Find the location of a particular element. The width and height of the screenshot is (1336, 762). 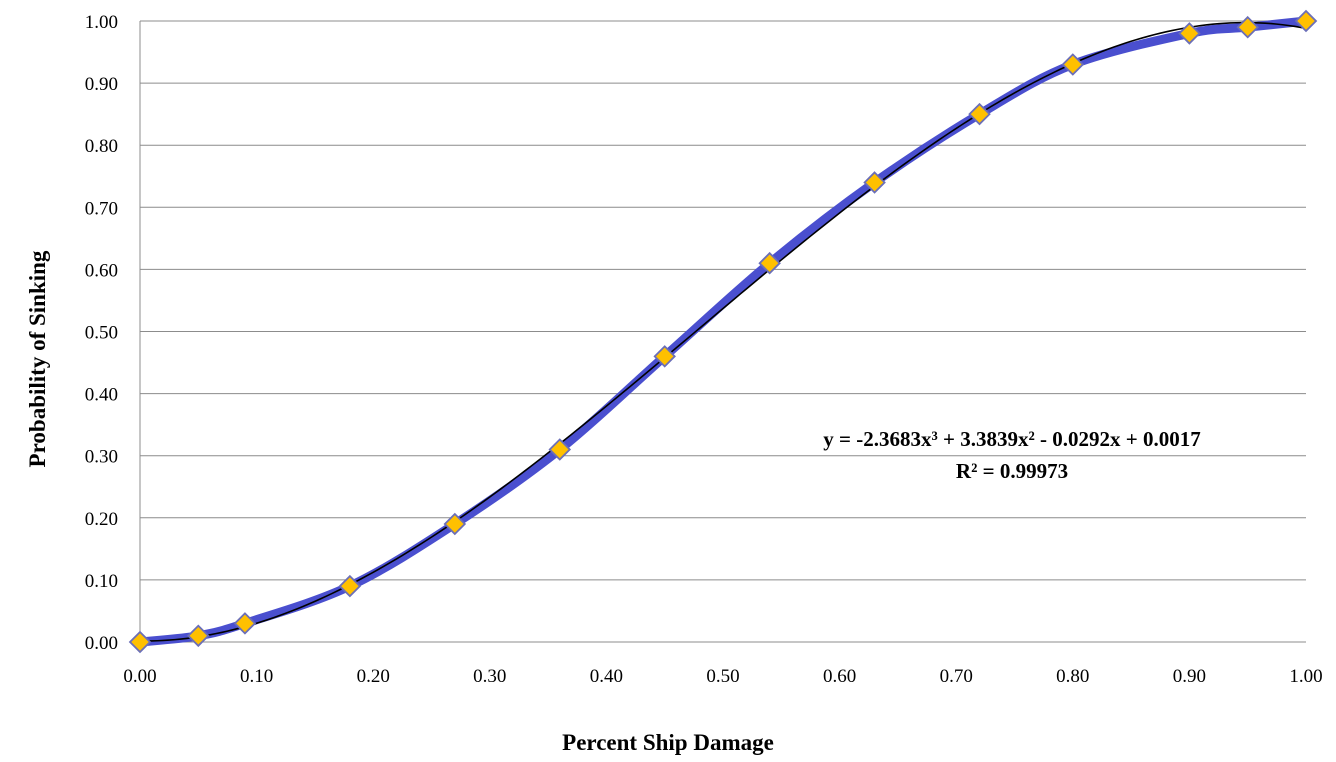

y-tick-label: 1.00 is located at coordinates (101, 22).